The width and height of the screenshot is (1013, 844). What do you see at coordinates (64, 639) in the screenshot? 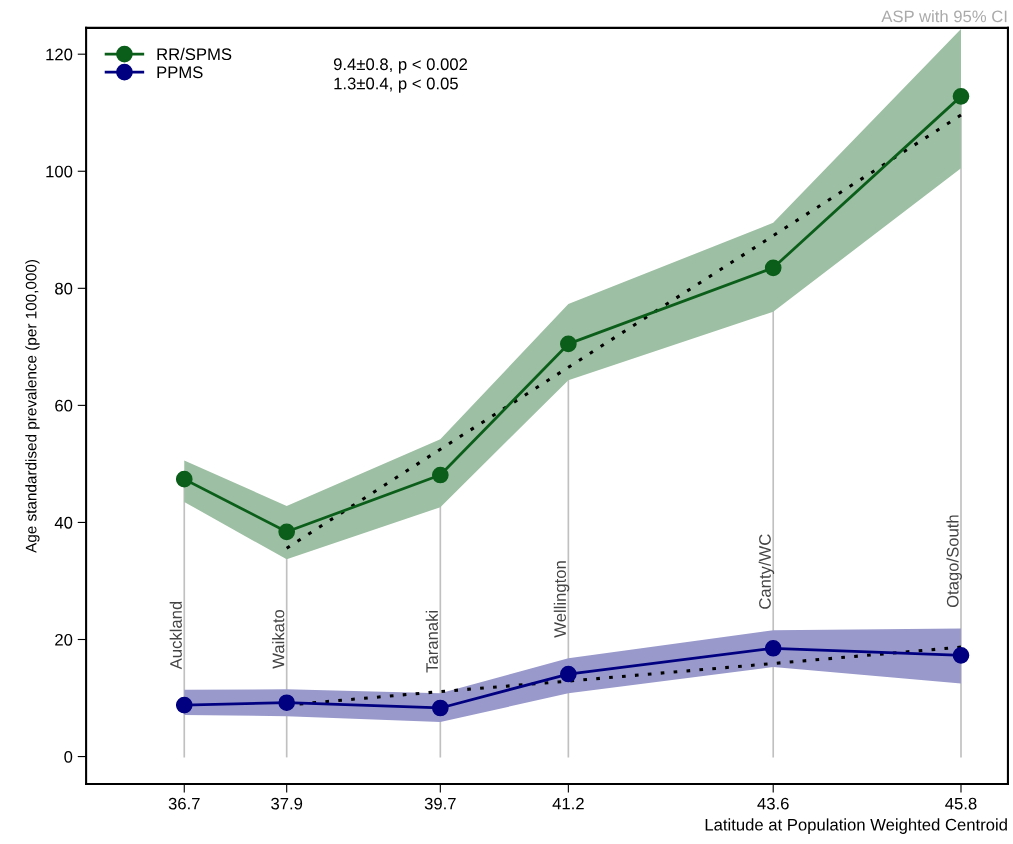
I see `y-tick-label: 20` at bounding box center [64, 639].